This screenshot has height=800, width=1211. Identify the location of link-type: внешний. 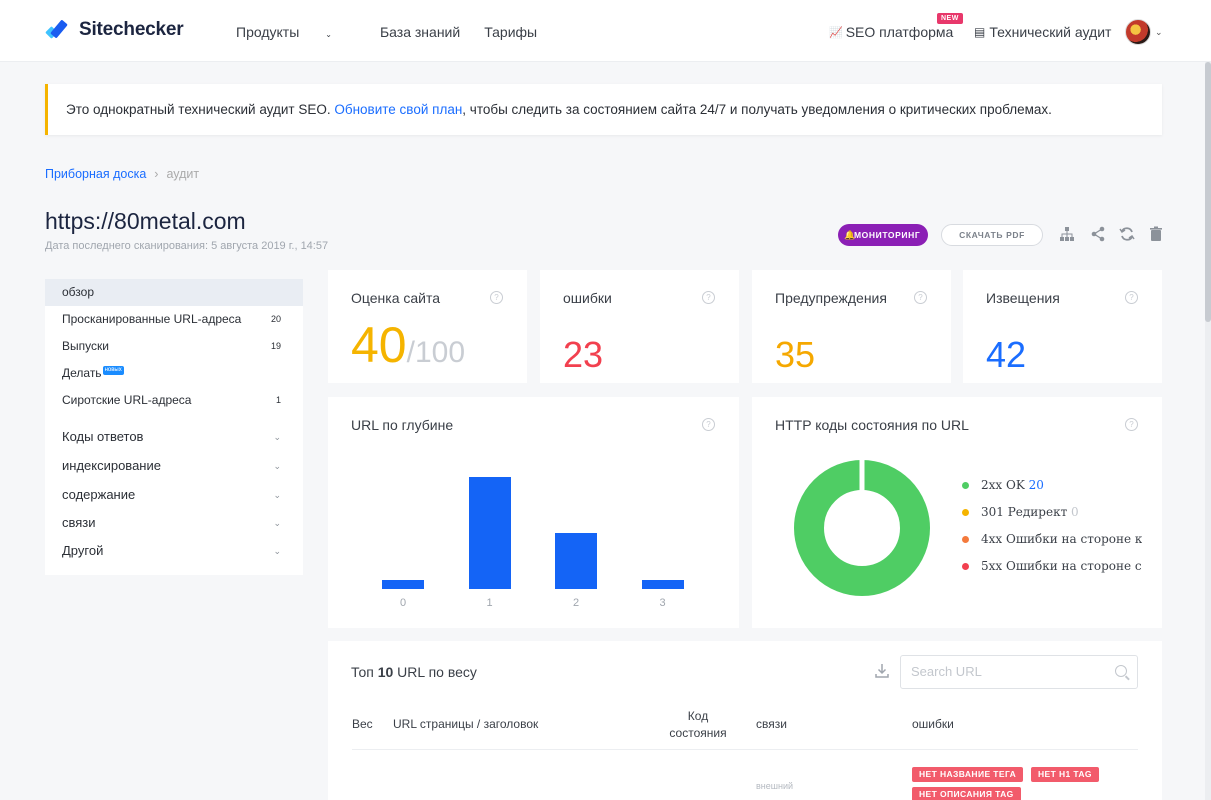
(775, 786).